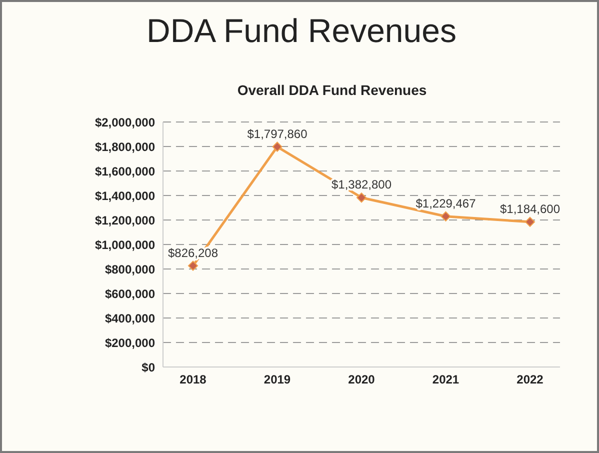 This screenshot has height=453, width=599. Describe the element at coordinates (193, 379) in the screenshot. I see `x-tick-label: 2018` at that location.